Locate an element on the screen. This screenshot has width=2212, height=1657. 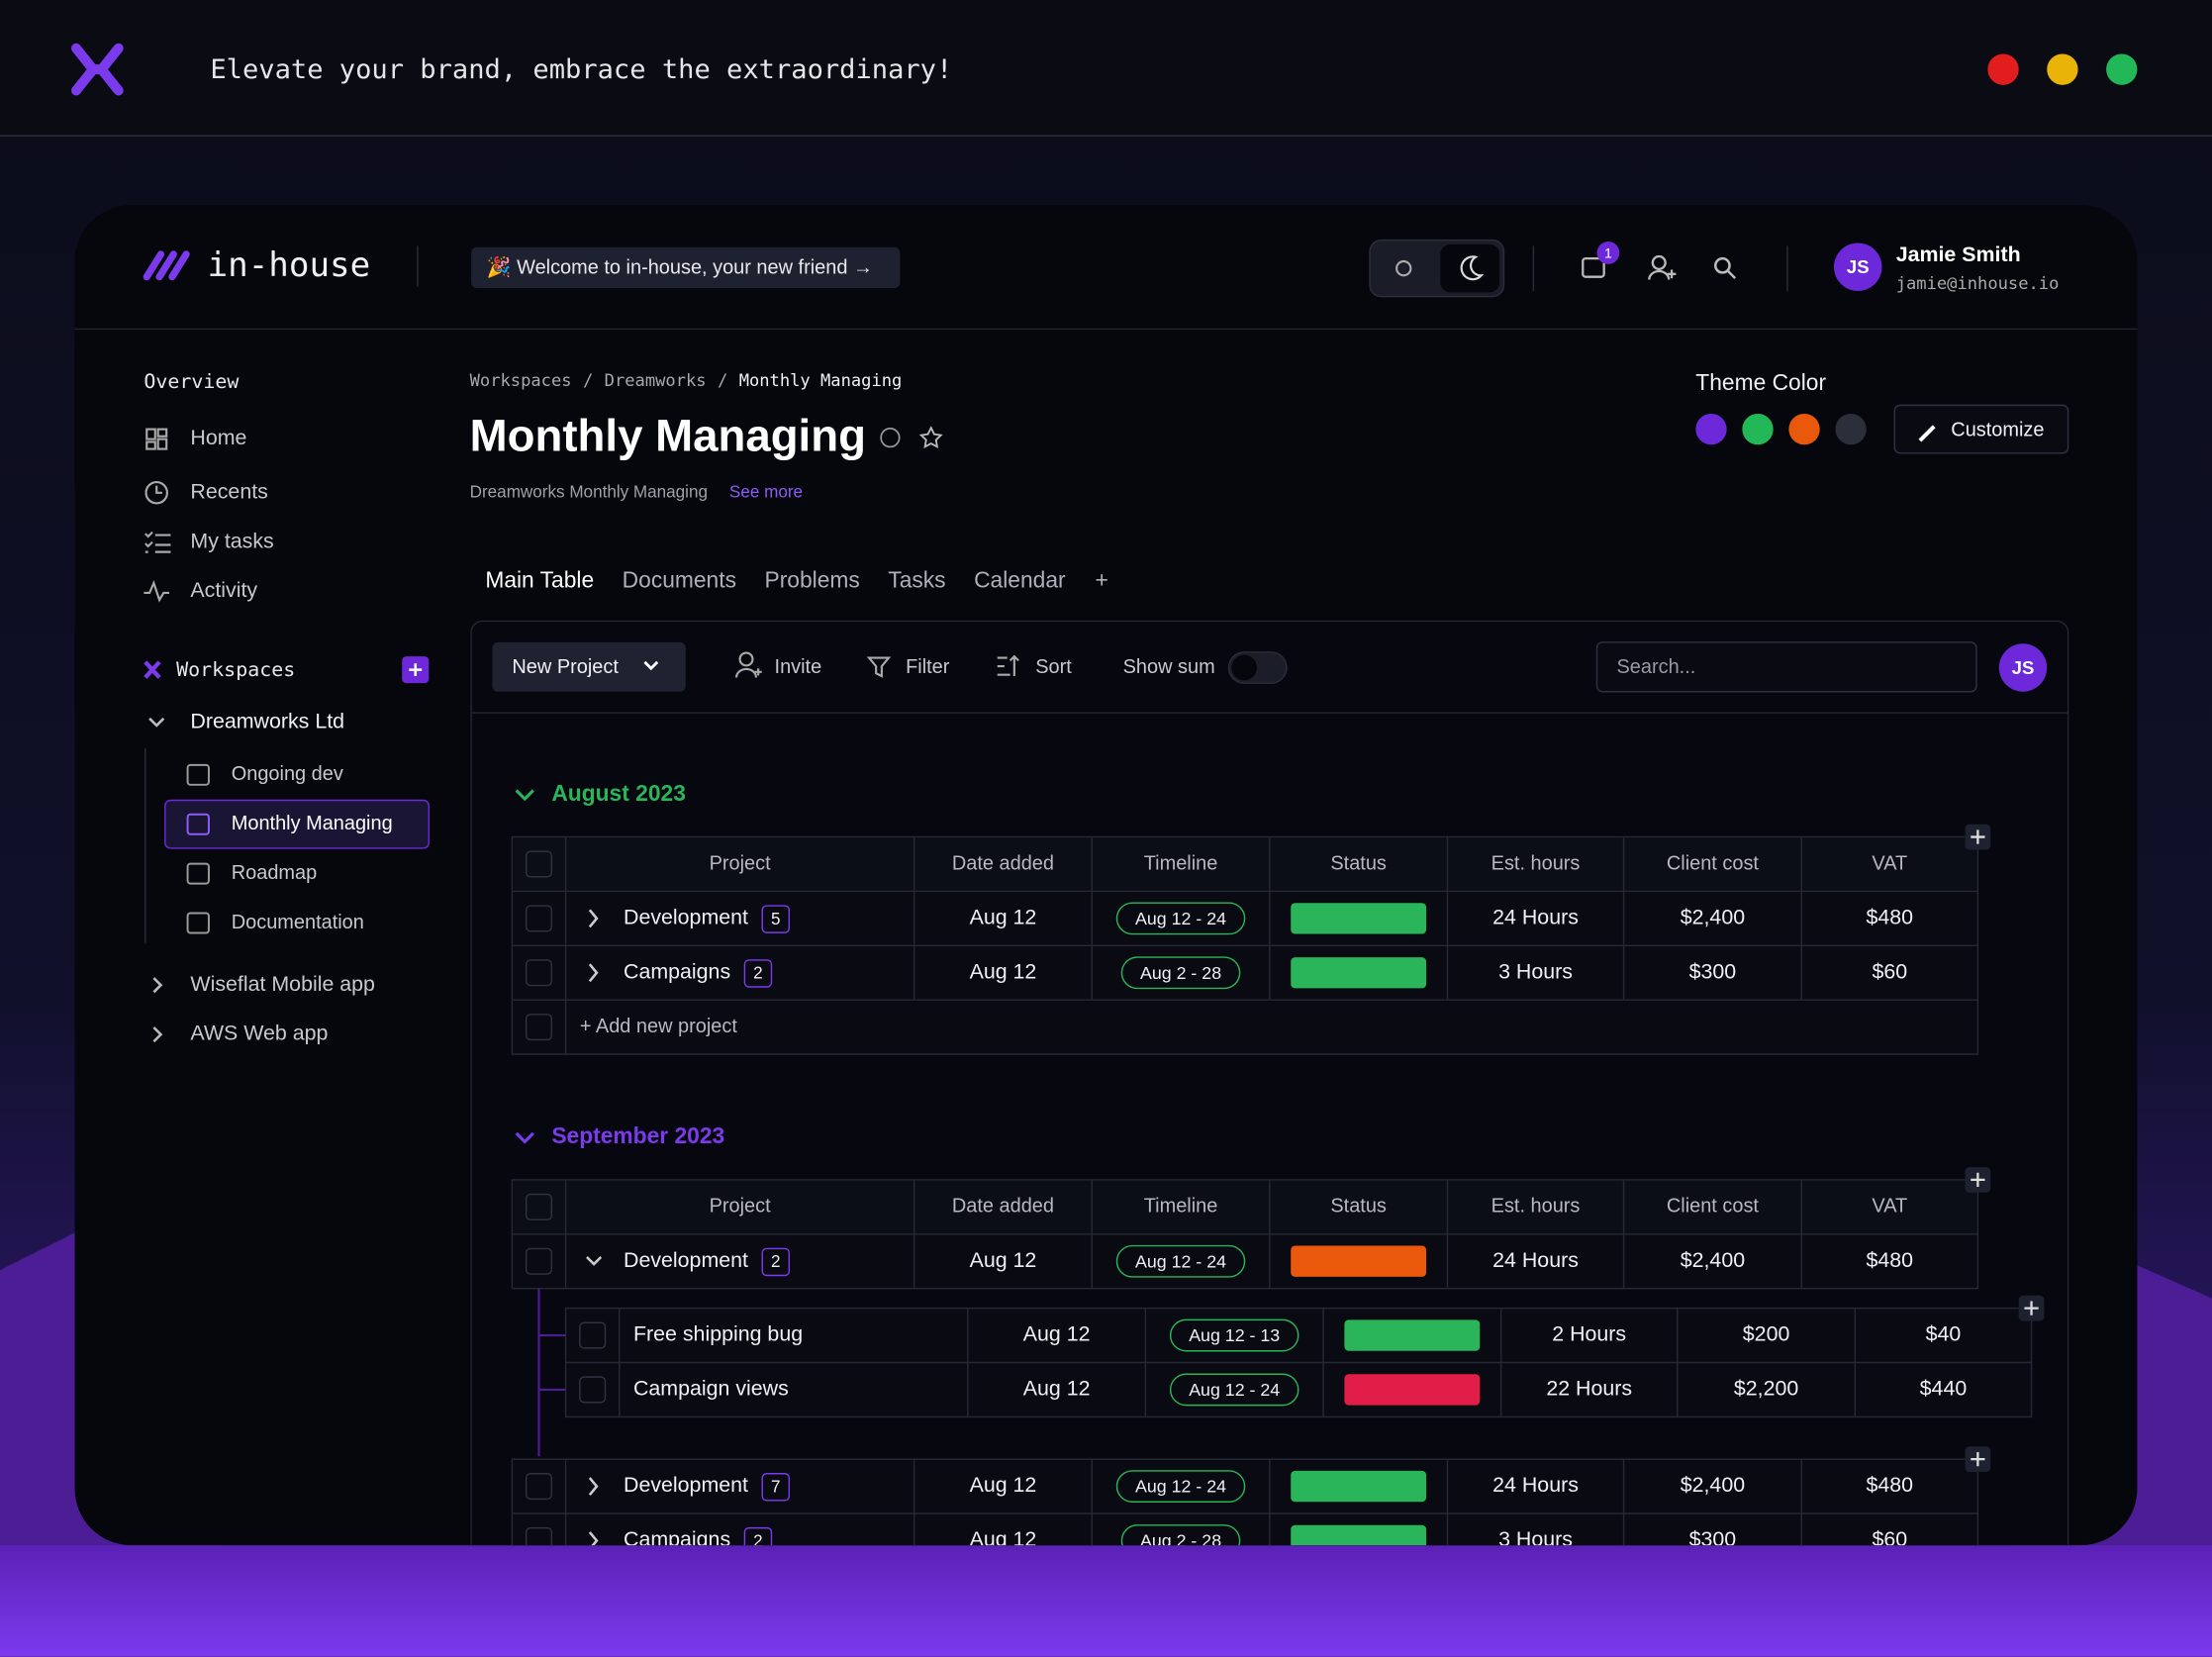
new-project-label: New Project is located at coordinates (565, 667).